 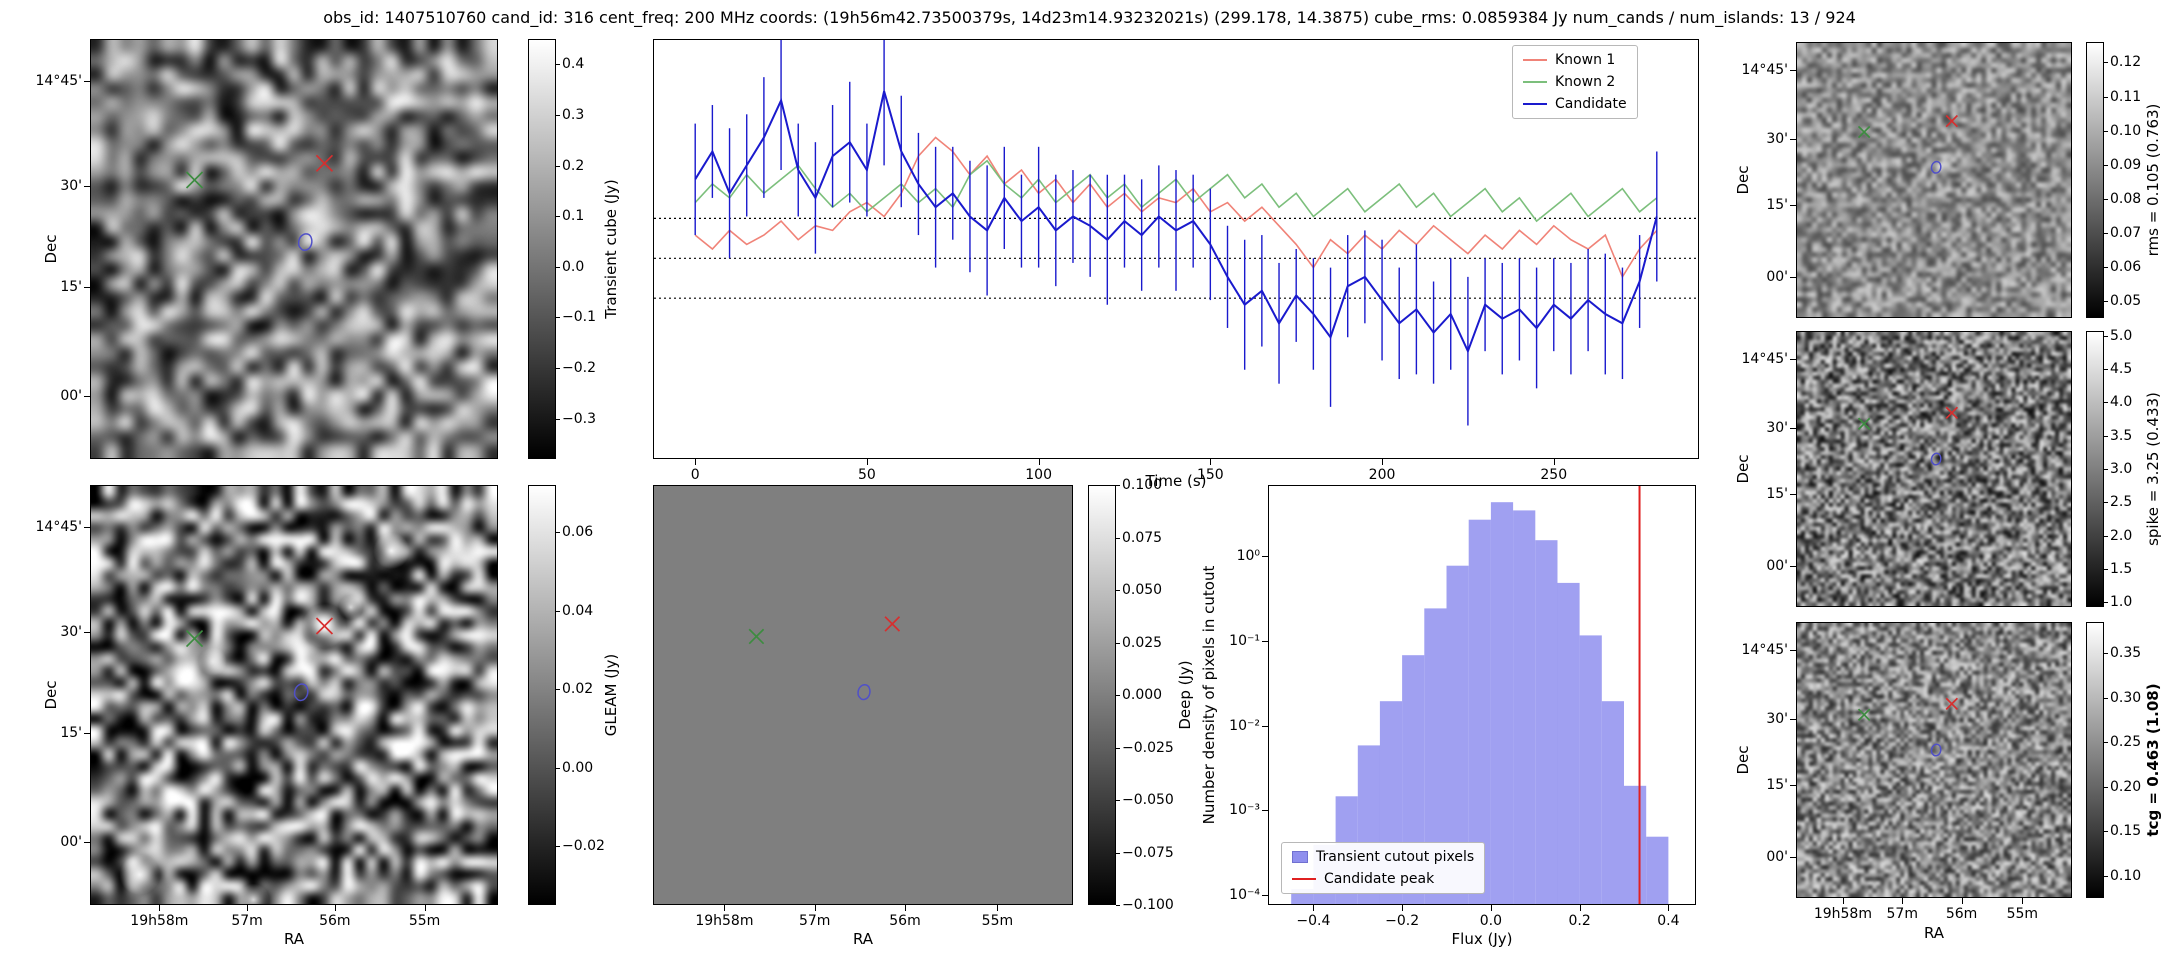 I want to click on time-tick-label: 100, so click(x=1038, y=475).